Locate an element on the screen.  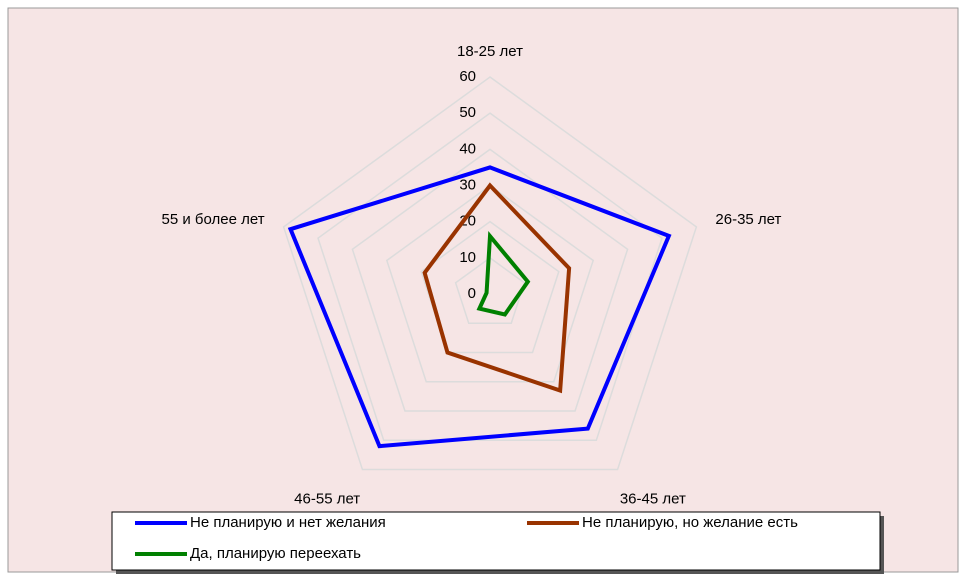
y-tick-label: 40 is located at coordinates (467, 148).